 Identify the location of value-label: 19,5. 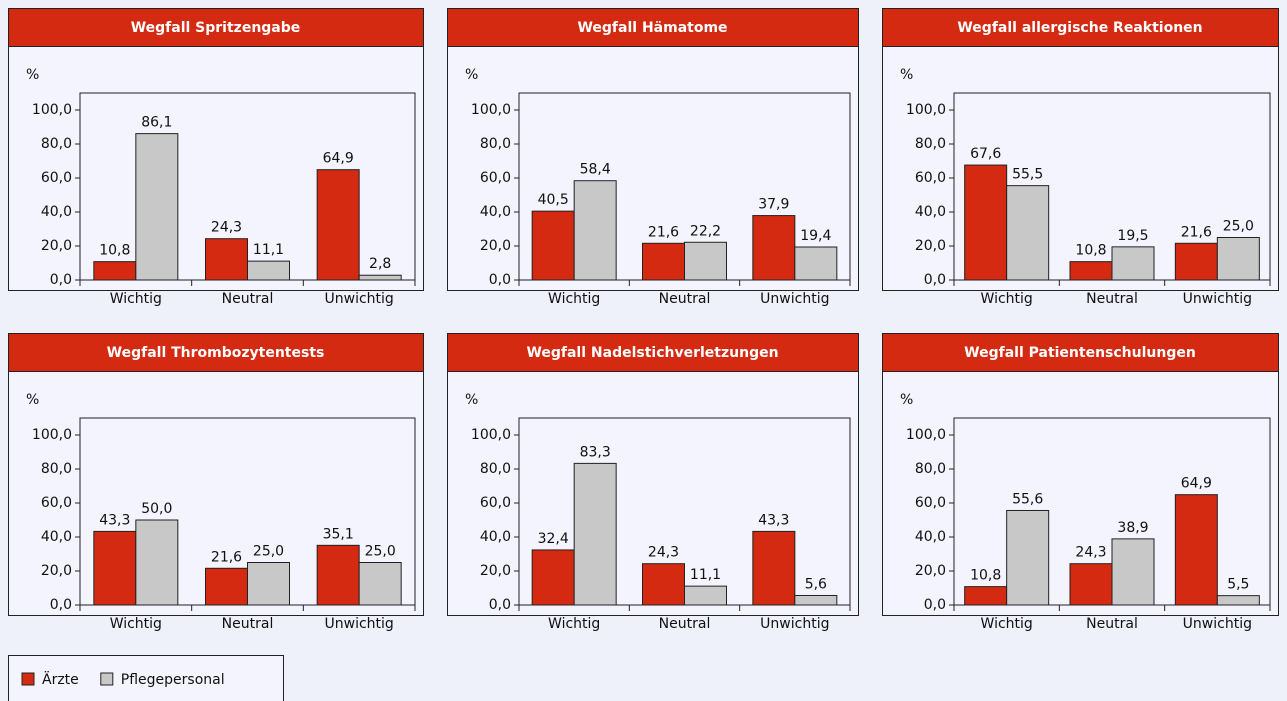
(1132, 236).